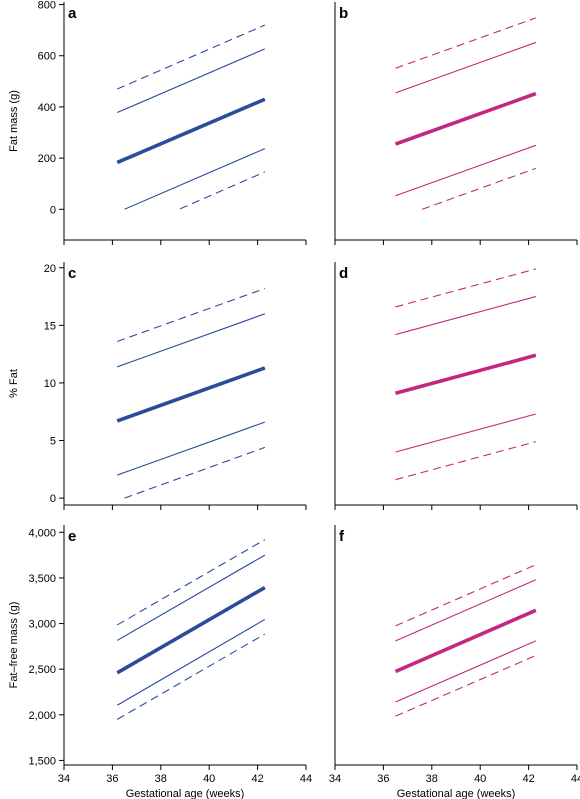  I want to click on y-axis-title: Fat–free mass (g), so click(14, 645).